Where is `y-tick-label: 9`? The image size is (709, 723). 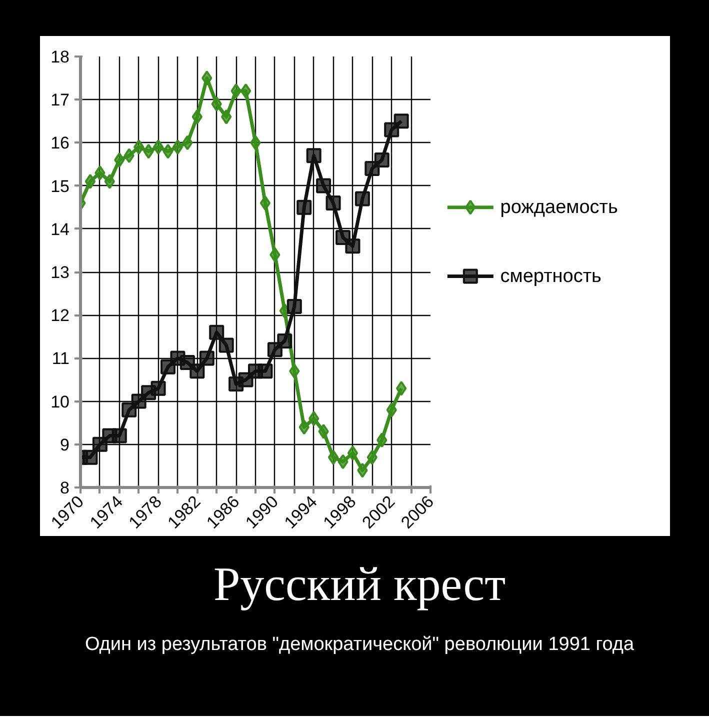 y-tick-label: 9 is located at coordinates (65, 444).